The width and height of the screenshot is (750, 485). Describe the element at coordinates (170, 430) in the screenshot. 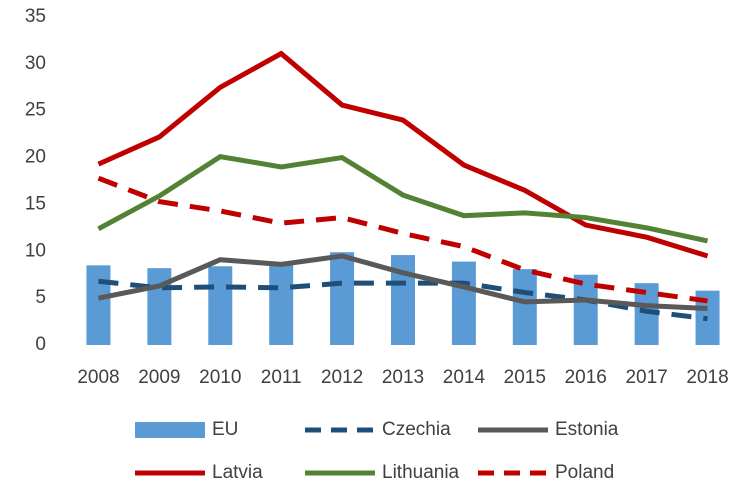

I see `legend-swatch` at that location.